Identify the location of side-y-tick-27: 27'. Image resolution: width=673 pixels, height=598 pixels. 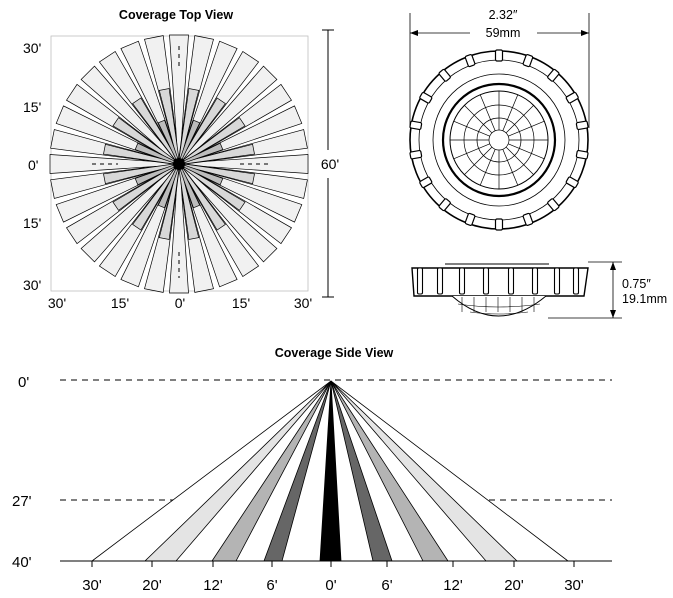
(22, 501).